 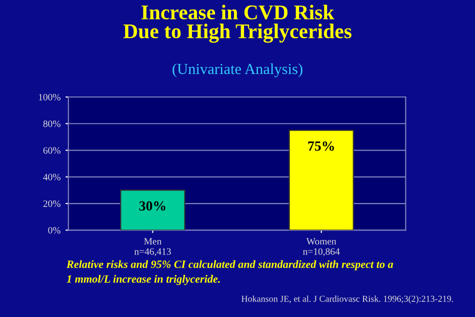 I want to click on y-tick-label: 20%, so click(x=51, y=204).